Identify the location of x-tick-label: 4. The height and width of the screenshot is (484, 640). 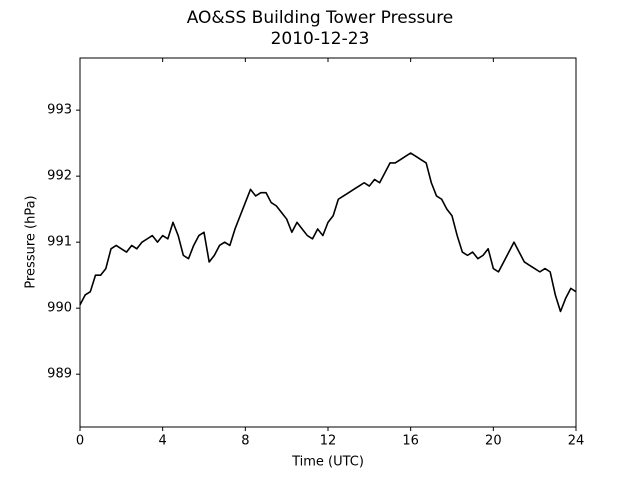
(163, 441).